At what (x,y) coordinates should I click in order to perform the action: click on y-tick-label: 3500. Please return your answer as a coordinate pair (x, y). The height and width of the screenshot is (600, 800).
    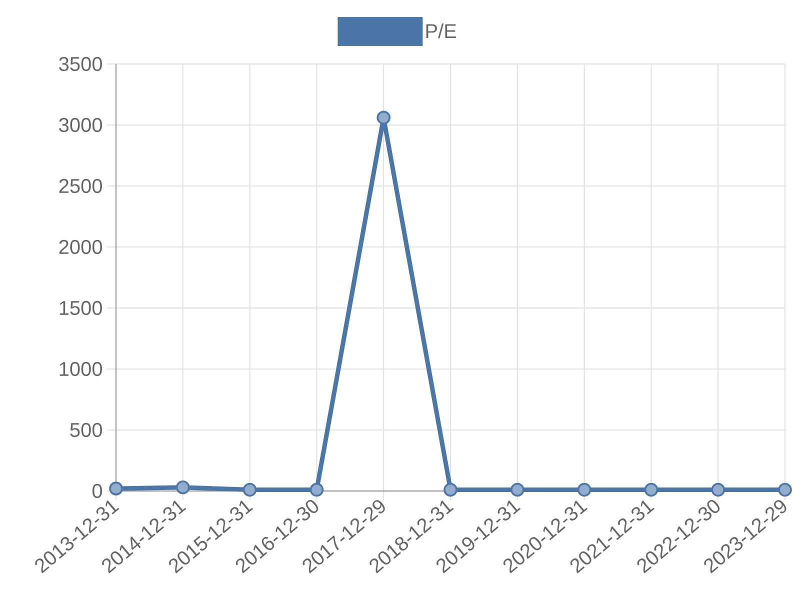
    Looking at the image, I should click on (80, 64).